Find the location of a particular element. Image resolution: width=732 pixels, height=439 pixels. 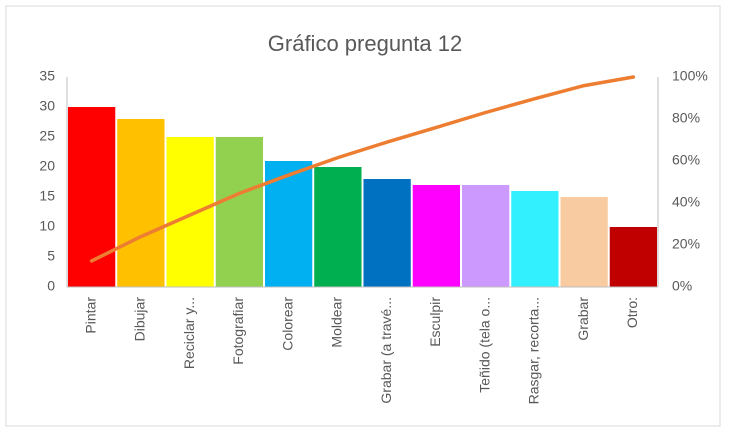

y-tick-label: 20 is located at coordinates (47, 166).